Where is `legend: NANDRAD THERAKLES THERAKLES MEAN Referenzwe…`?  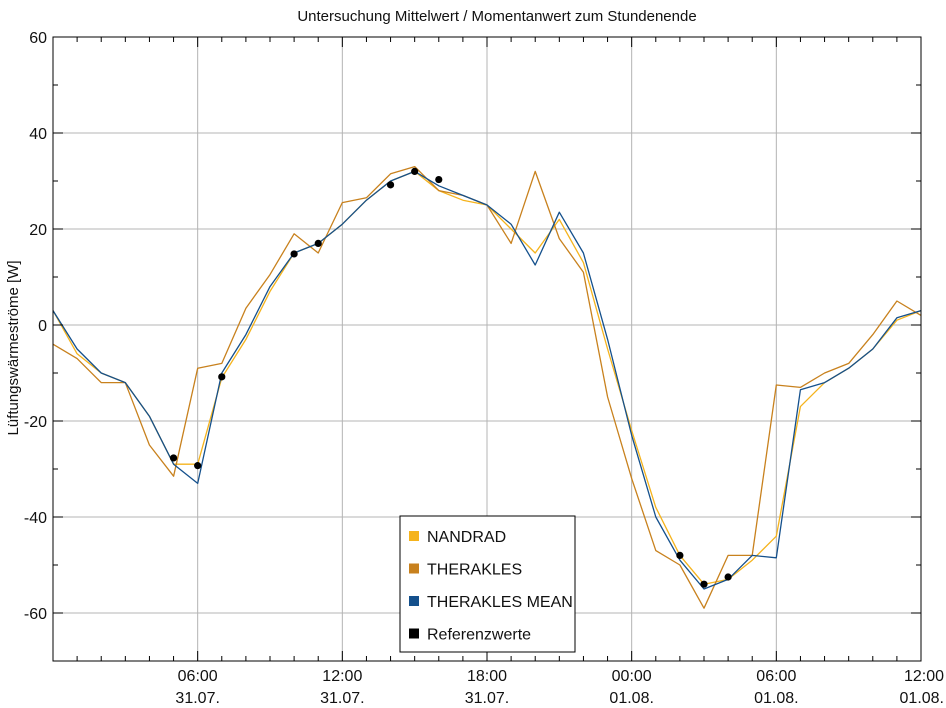 legend: NANDRAD THERAKLES THERAKLES MEAN Referenzwe… is located at coordinates (487, 584).